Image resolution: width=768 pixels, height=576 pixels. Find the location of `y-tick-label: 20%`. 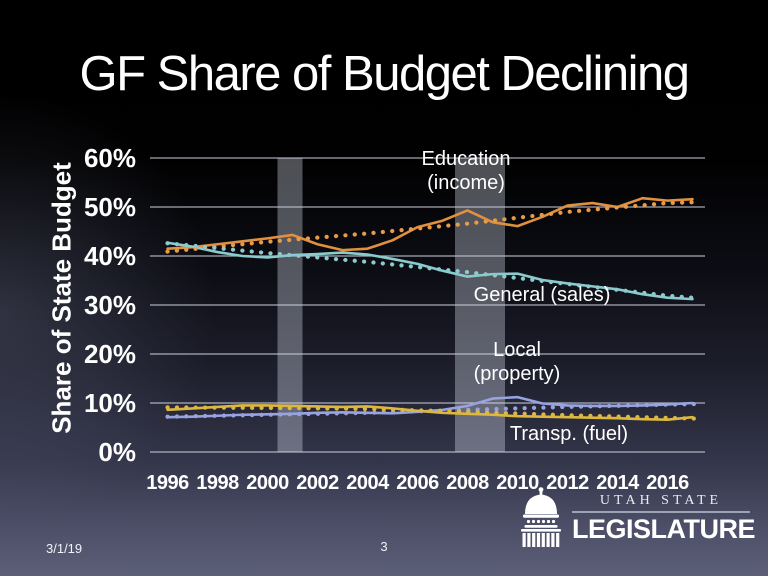

y-tick-label: 20% is located at coordinates (109, 354).